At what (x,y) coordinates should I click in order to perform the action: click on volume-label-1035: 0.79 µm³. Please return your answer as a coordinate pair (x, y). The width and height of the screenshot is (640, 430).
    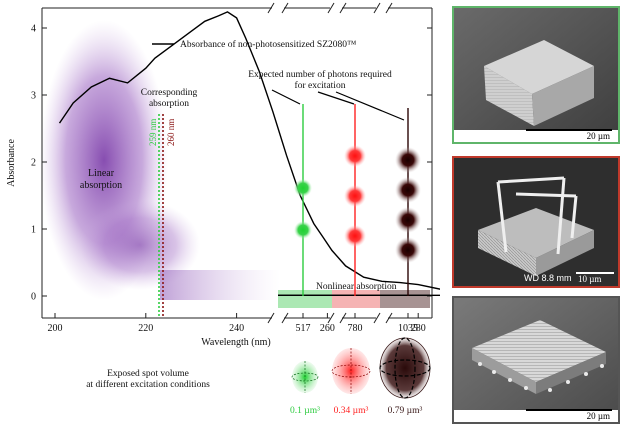
    Looking at the image, I should click on (405, 411).